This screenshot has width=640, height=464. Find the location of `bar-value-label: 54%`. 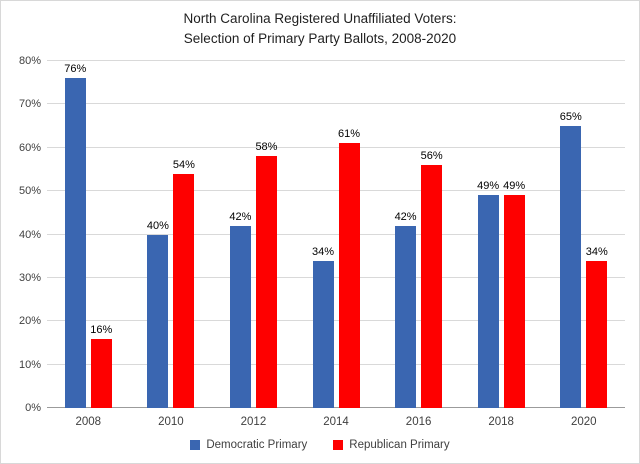

bar-value-label: 54% is located at coordinates (183, 164).